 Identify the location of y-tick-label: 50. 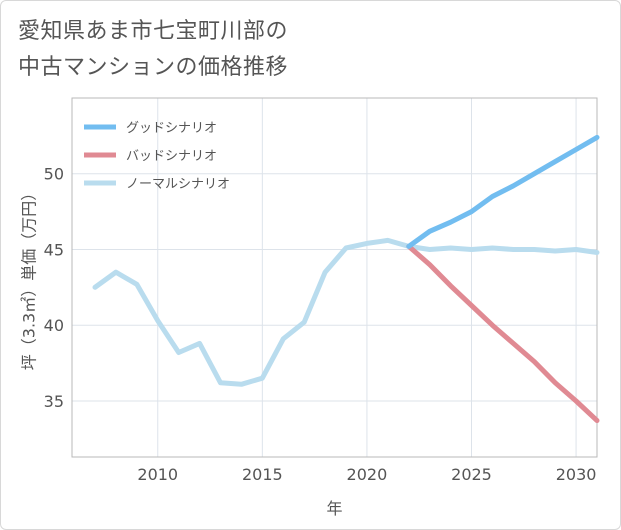
(54, 174).